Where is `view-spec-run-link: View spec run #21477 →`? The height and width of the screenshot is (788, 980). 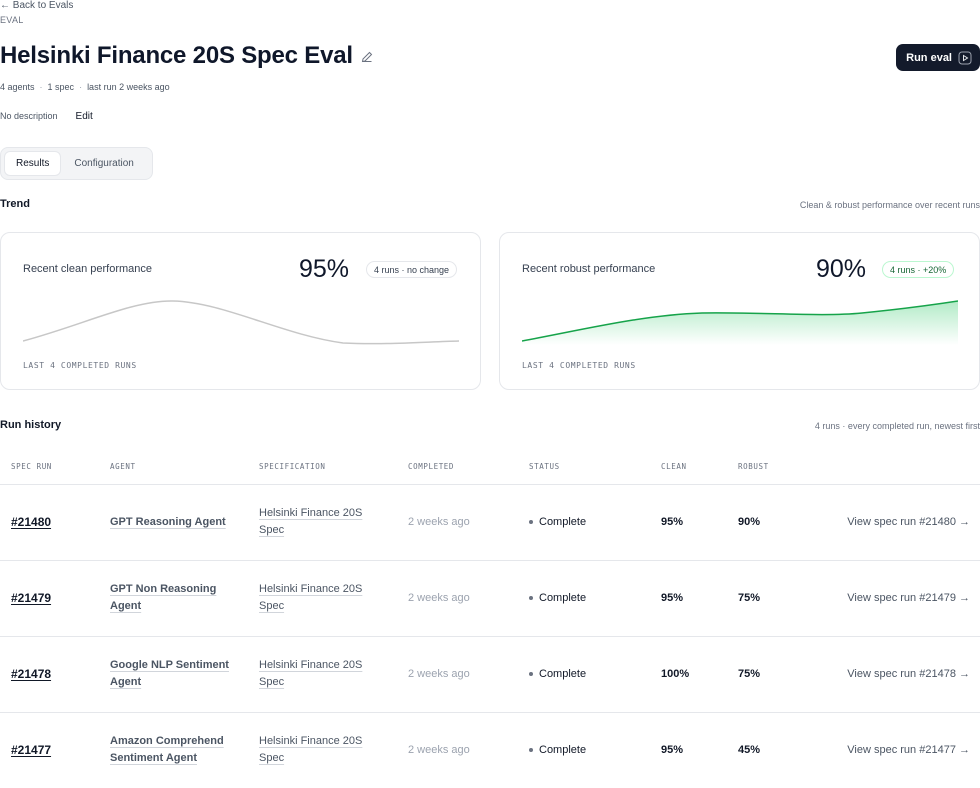 view-spec-run-link: View spec run #21477 → is located at coordinates (894, 750).